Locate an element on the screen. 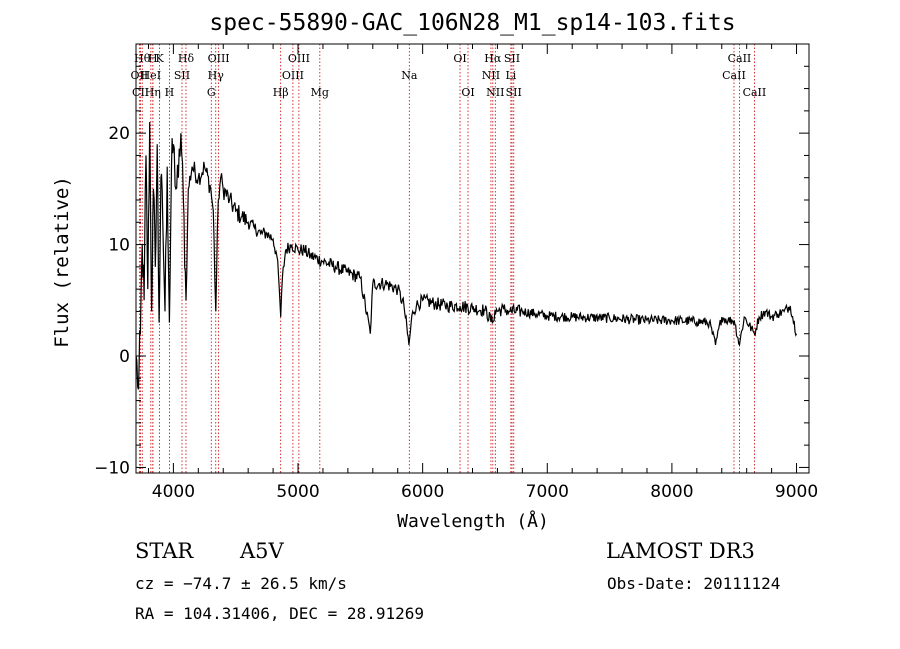 Image resolution: width=900 pixels, height=649 pixels. y-tick-label-1: 0 is located at coordinates (124, 357).